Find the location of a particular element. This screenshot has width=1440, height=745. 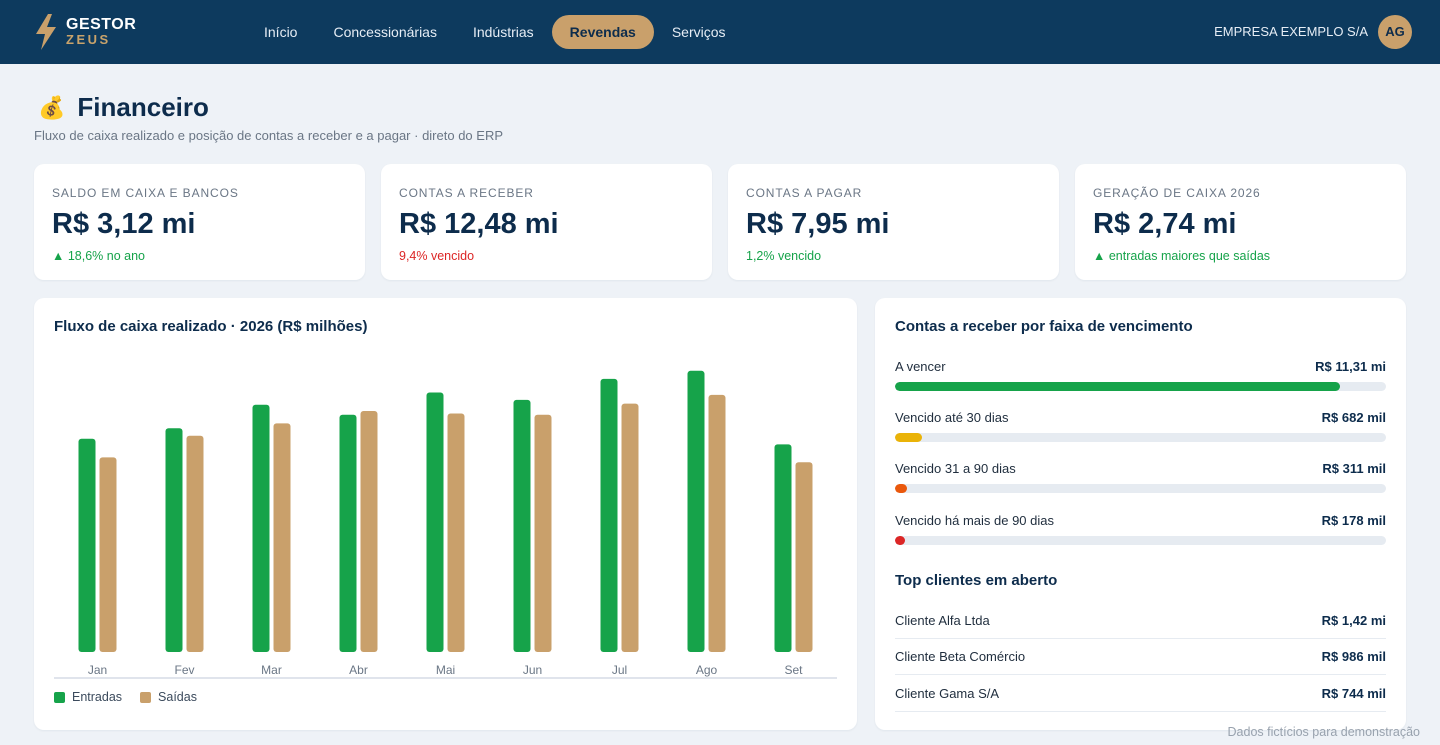

legend-item-entradas: Entradas is located at coordinates (88, 697).